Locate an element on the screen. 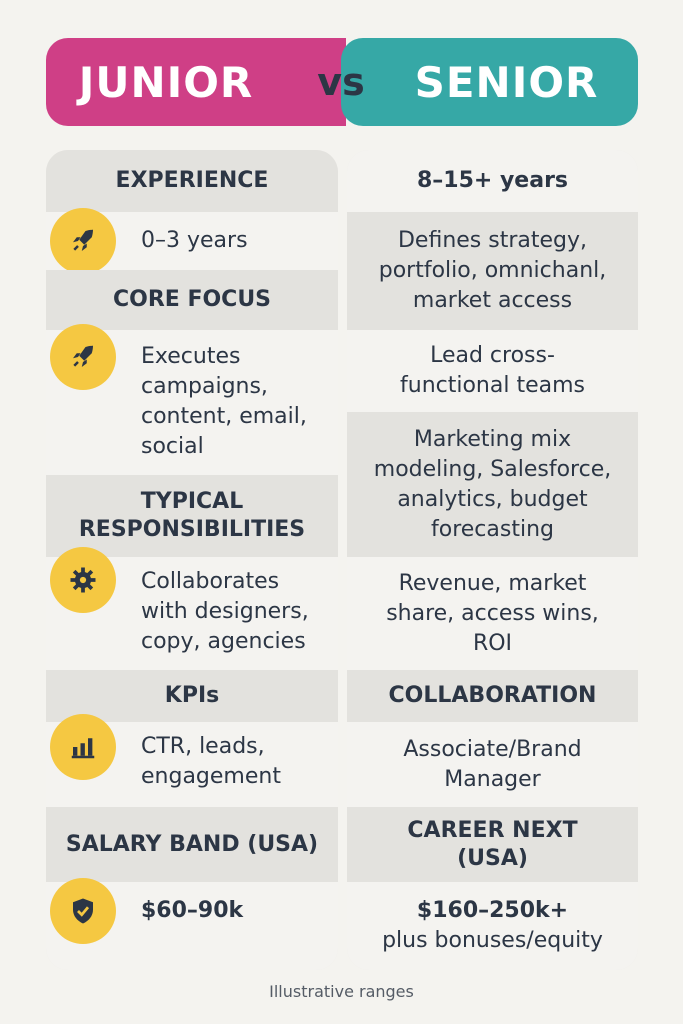 The height and width of the screenshot is (1024, 683). collaboration-row: Associate/Brand Manager is located at coordinates (492, 764).